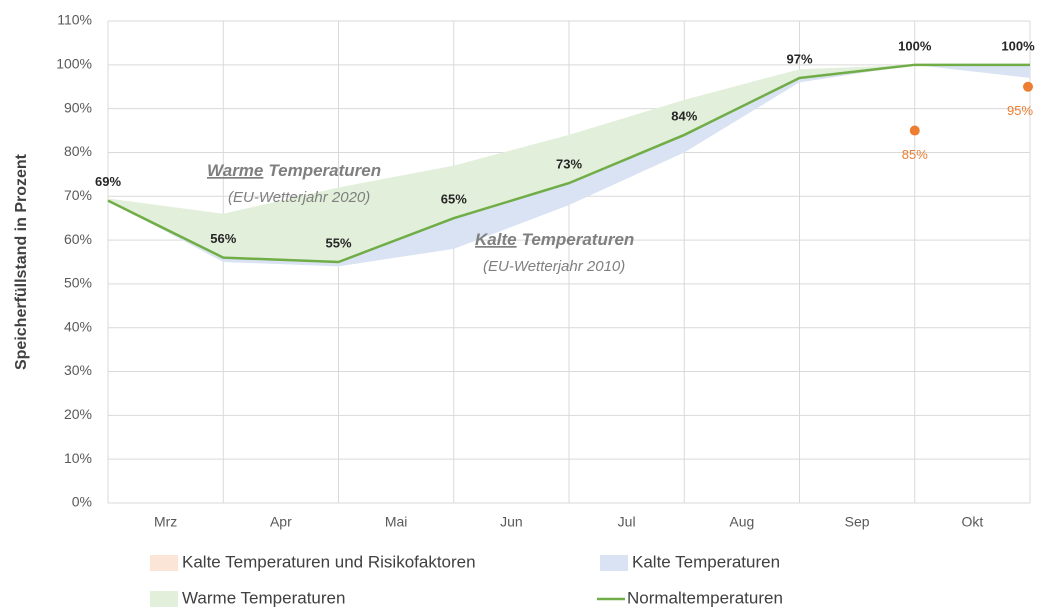  I want to click on annotation: Warme Temperaturen, so click(294, 170).